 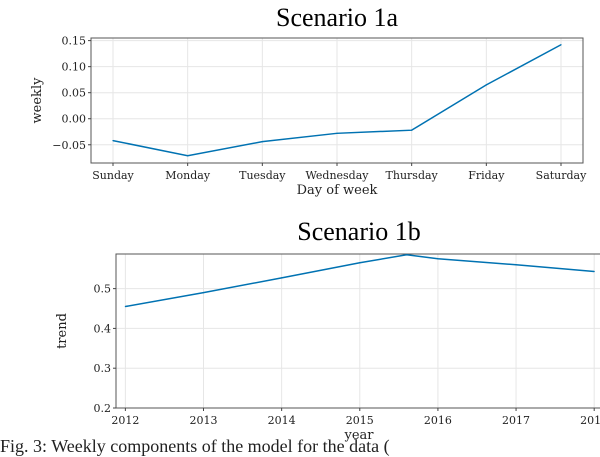 What do you see at coordinates (561, 175) in the screenshot?
I see `x-tick-label: Saturday` at bounding box center [561, 175].